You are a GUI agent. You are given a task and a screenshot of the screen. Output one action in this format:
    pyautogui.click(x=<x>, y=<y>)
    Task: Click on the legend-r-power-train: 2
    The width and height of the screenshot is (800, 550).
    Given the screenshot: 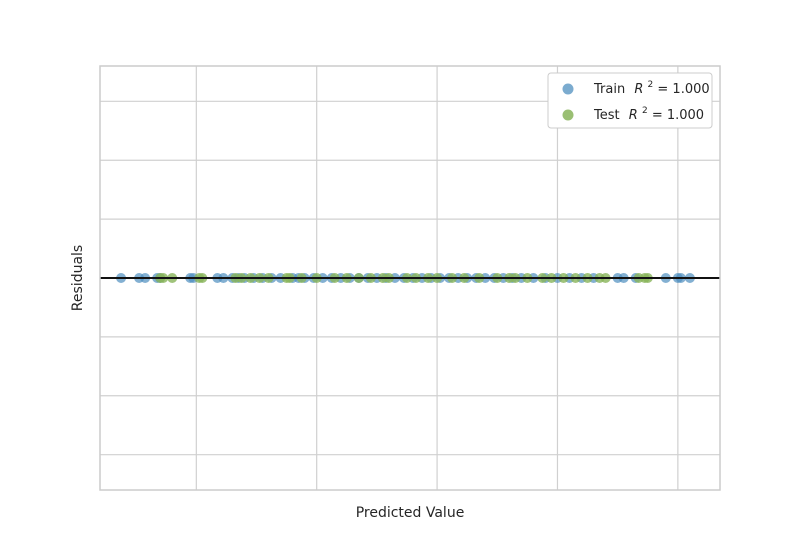 What is the action you would take?
    pyautogui.click(x=651, y=85)
    